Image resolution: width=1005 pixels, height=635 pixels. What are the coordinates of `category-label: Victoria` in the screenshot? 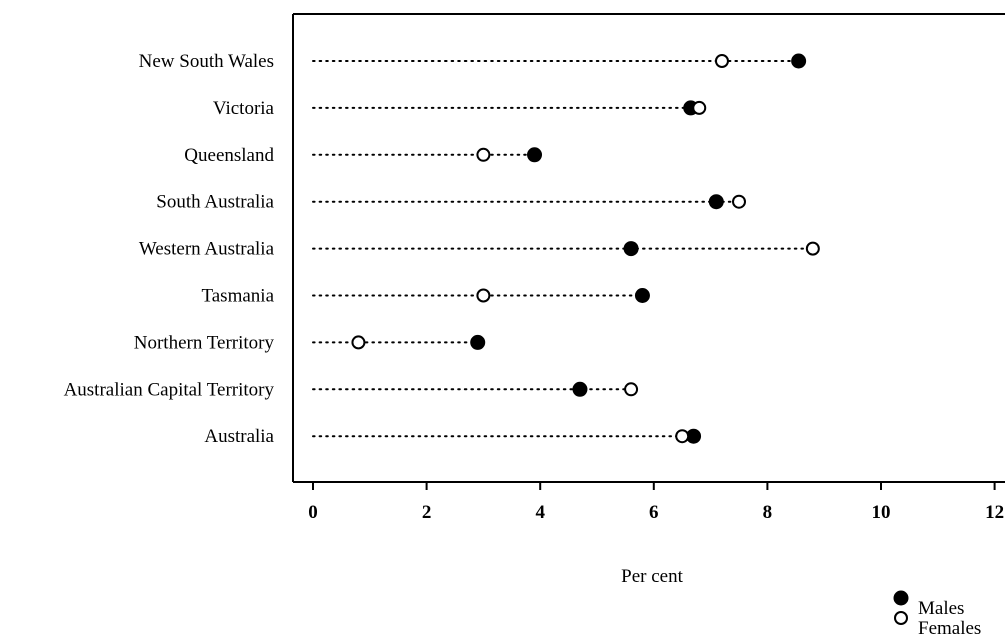 It's located at (244, 108).